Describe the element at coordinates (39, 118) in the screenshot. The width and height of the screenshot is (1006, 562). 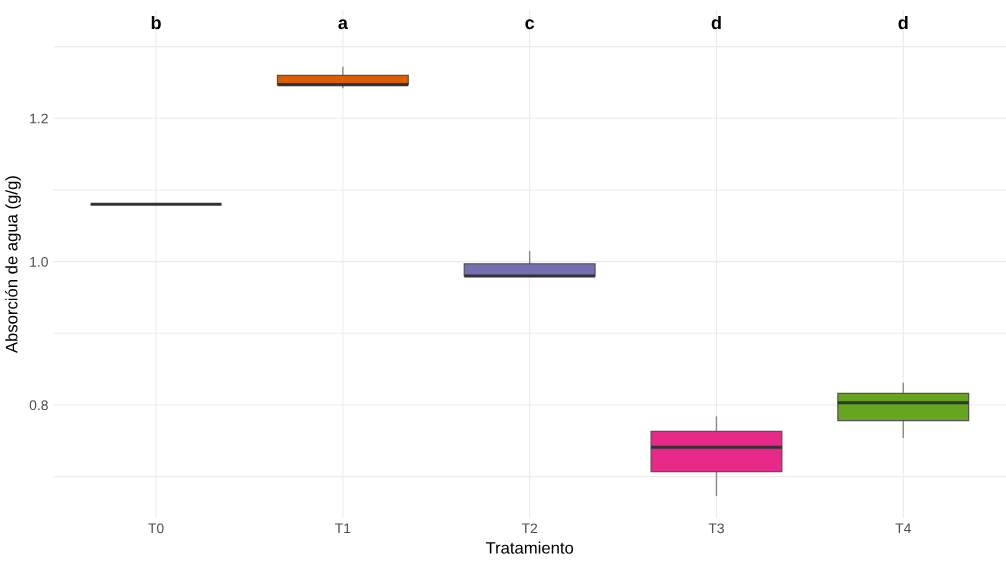
I see `y-tick-label: 1.2` at that location.